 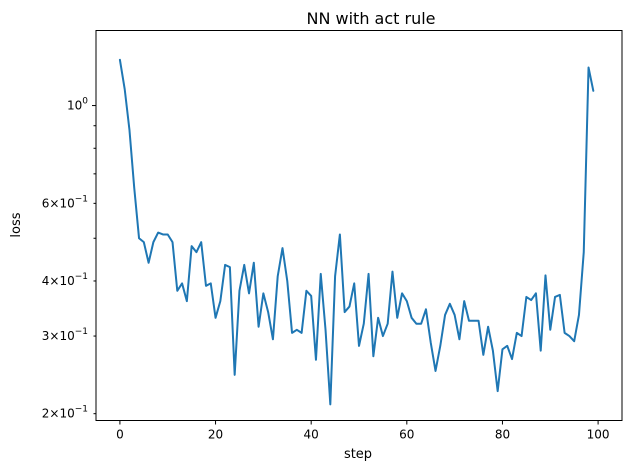 I want to click on chart-title: NN with act rule, so click(x=370, y=18).